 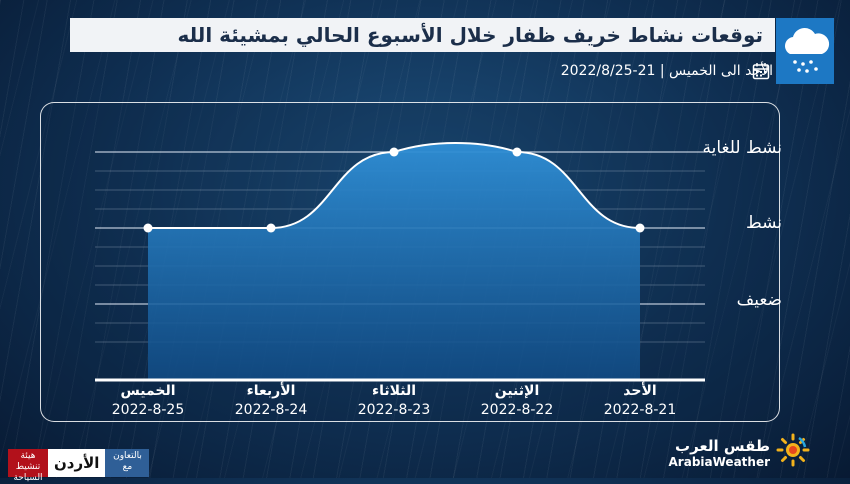 What do you see at coordinates (77, 463) in the screenshot?
I see `partner-name: الأردن` at bounding box center [77, 463].